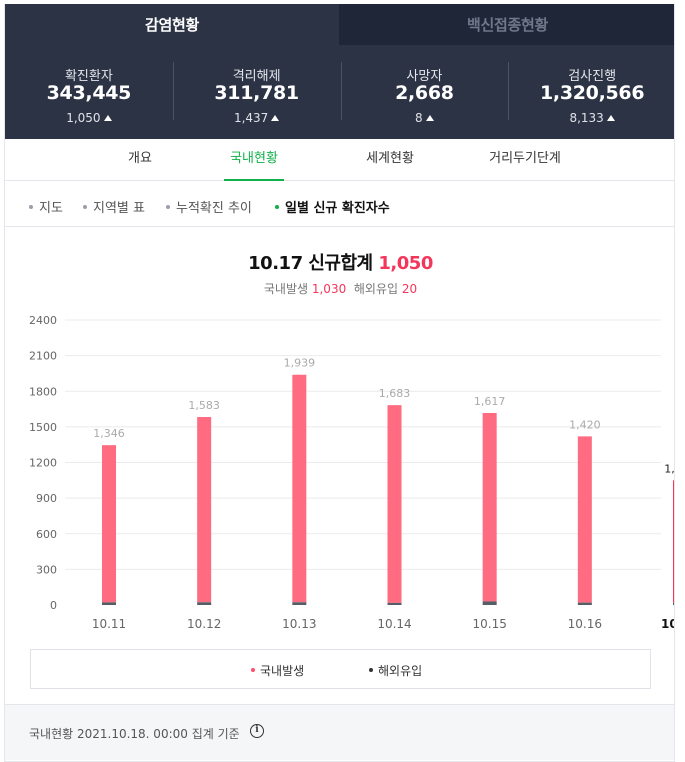  What do you see at coordinates (340, 669) in the screenshot?
I see `chart-legend: 국내발생 해외유입` at bounding box center [340, 669].